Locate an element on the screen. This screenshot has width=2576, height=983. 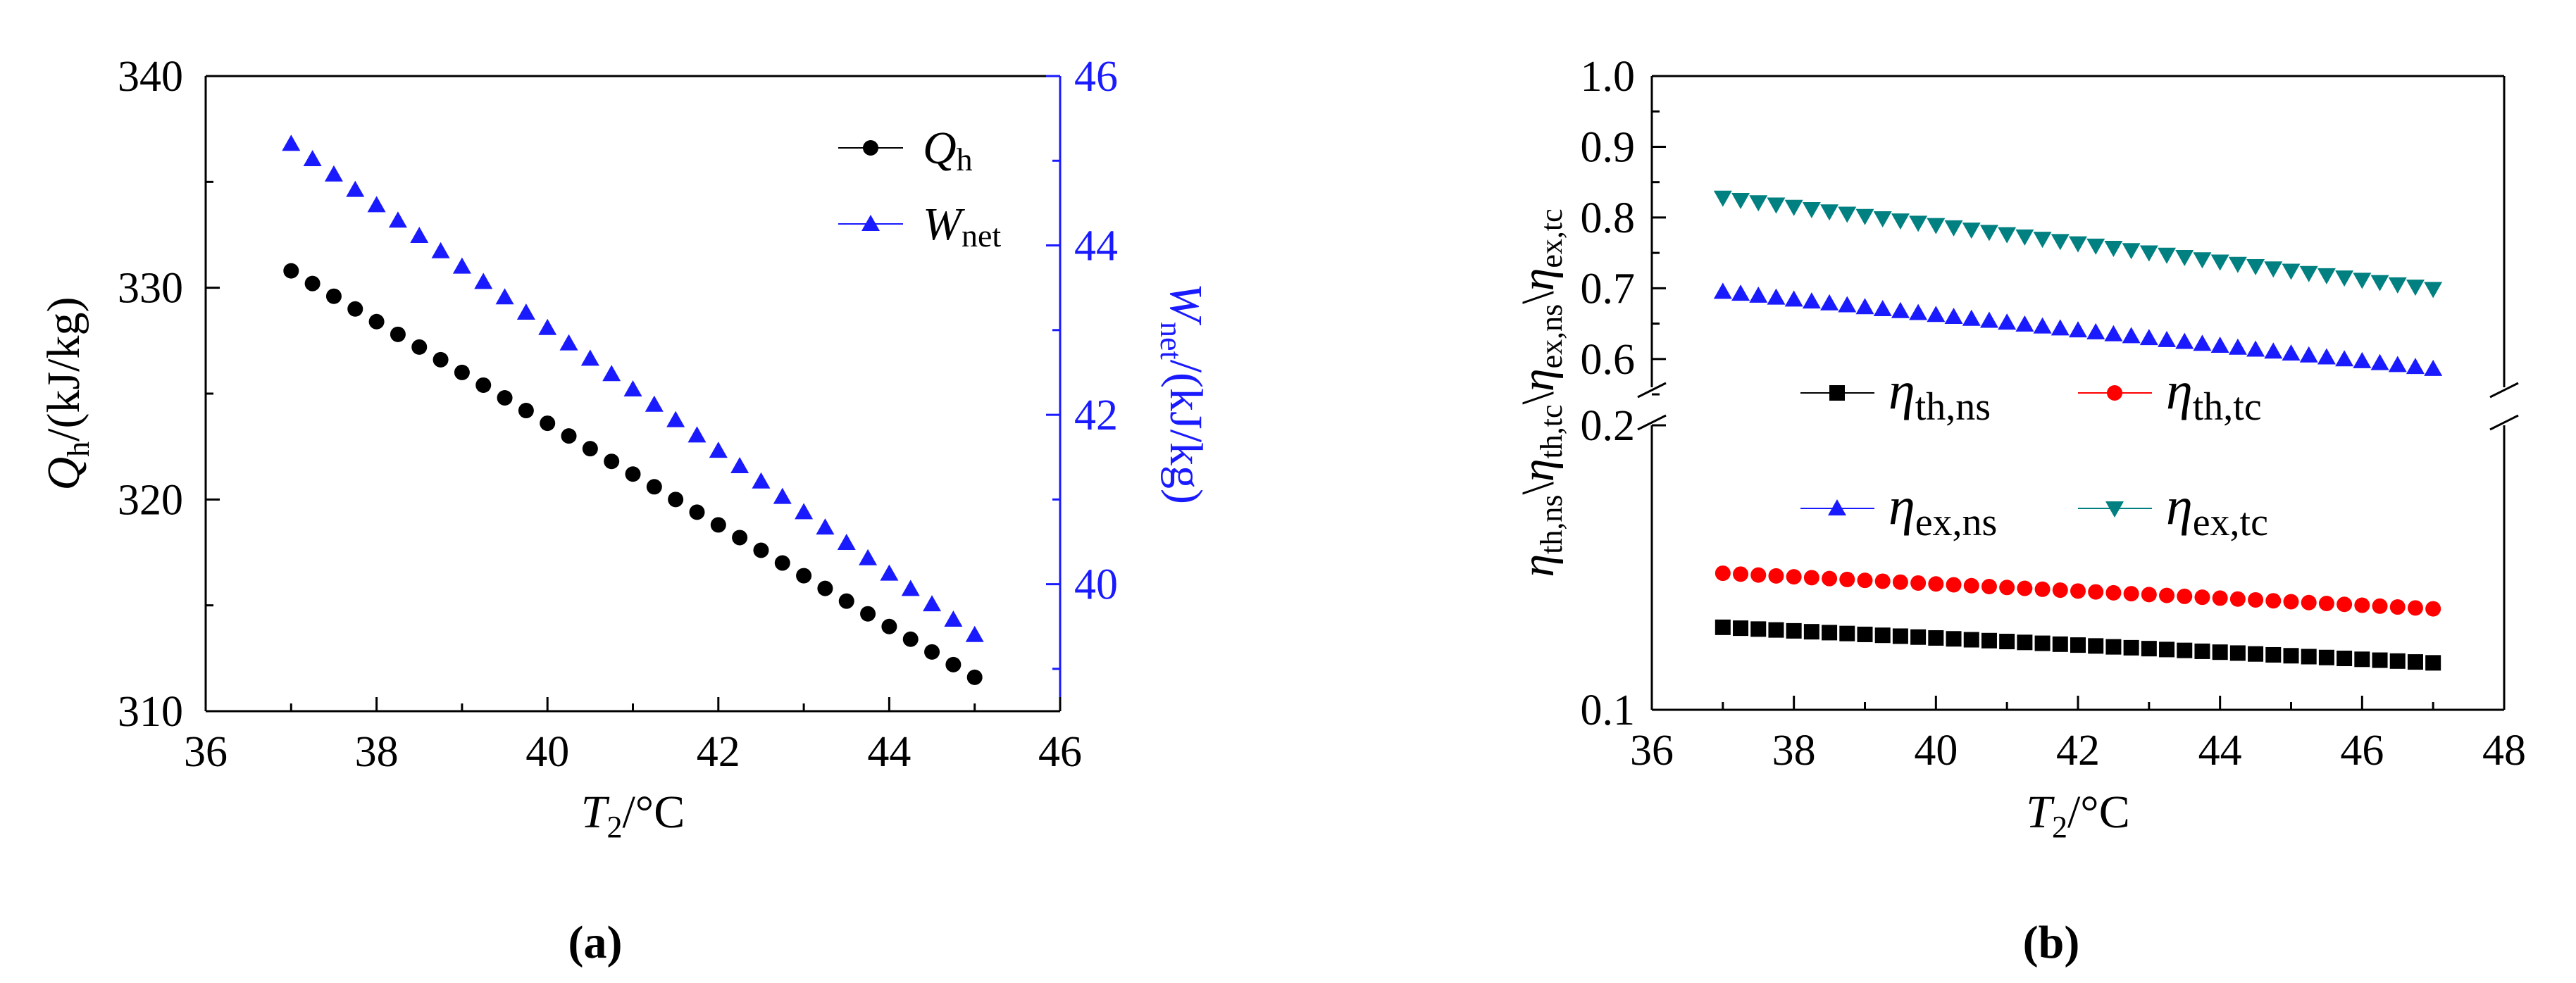
y-axis-title-subscript: th,ns is located at coordinates (1551, 524).